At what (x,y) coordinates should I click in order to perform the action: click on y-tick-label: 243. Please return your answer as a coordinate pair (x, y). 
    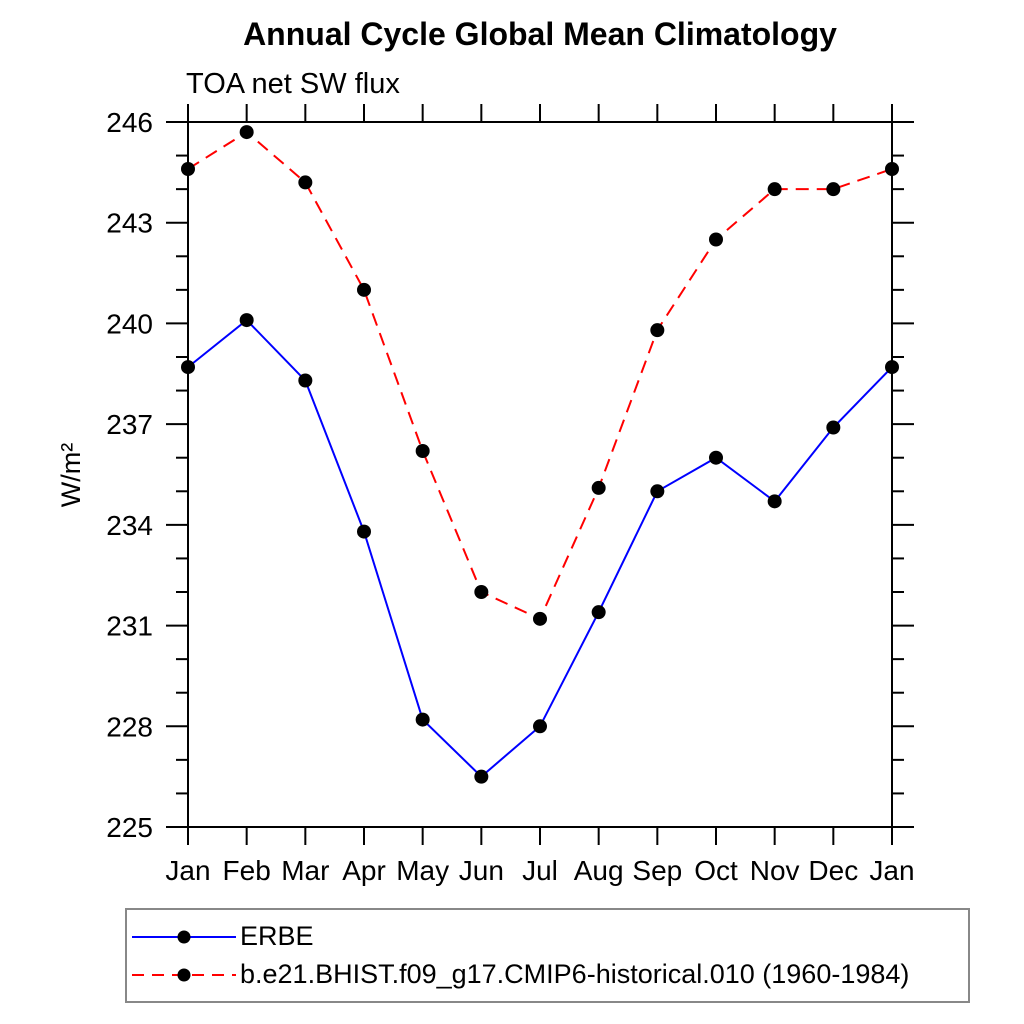
    Looking at the image, I should click on (129, 223).